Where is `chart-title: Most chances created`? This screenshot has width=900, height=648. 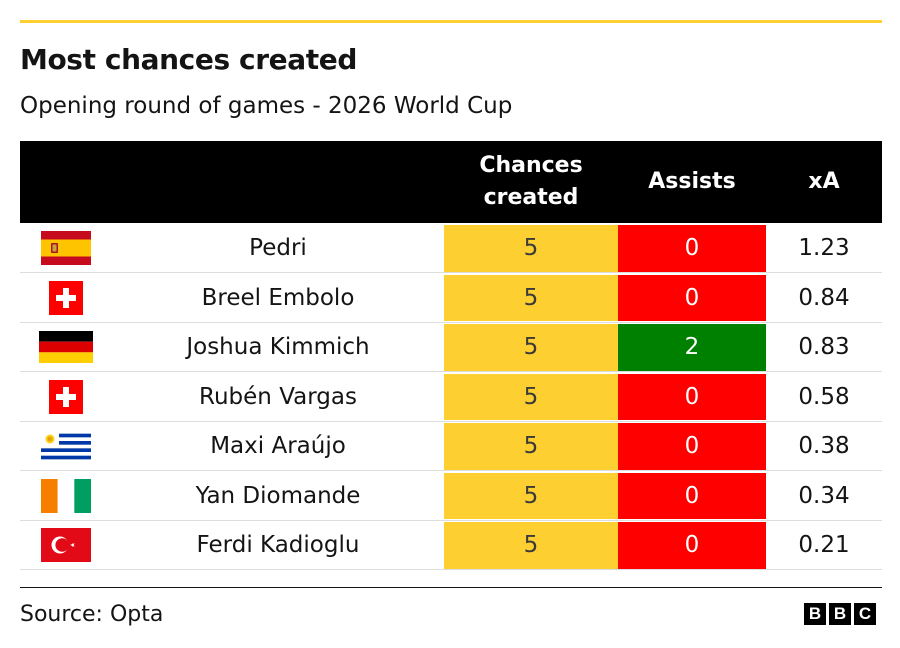 chart-title: Most chances created is located at coordinates (188, 59).